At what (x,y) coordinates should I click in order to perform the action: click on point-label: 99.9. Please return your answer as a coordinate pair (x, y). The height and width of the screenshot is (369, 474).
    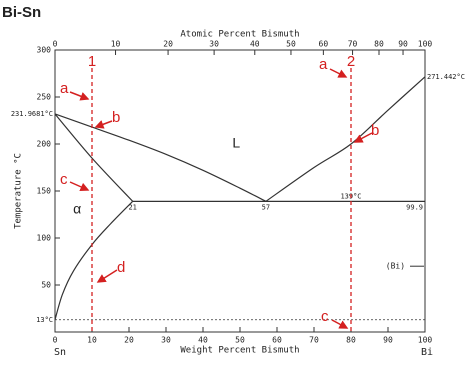
    Looking at the image, I should click on (414, 207).